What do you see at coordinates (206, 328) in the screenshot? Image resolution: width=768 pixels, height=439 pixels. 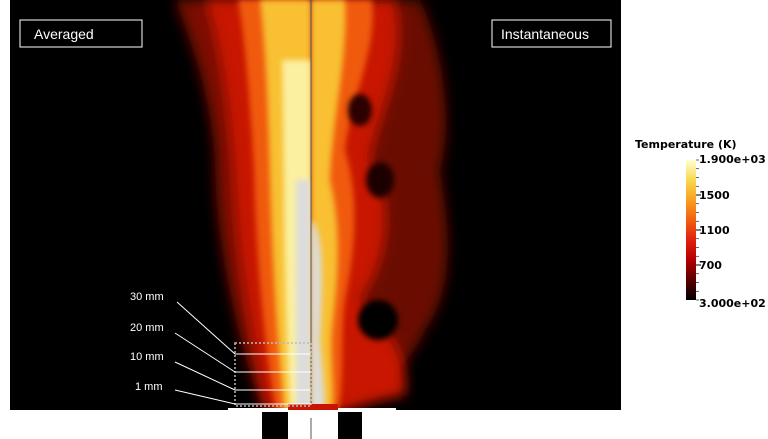 I see `leader-30mm` at bounding box center [206, 328].